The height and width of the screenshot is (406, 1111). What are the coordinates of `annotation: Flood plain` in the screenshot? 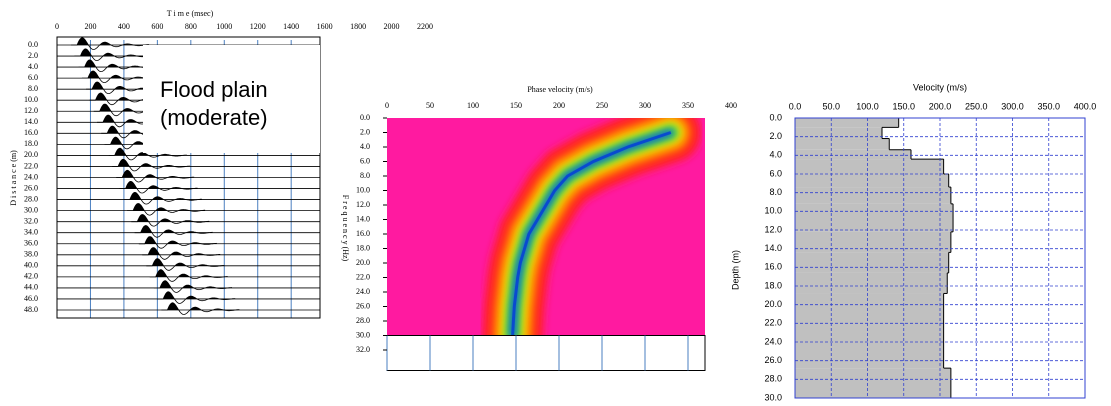 It's located at (214, 89).